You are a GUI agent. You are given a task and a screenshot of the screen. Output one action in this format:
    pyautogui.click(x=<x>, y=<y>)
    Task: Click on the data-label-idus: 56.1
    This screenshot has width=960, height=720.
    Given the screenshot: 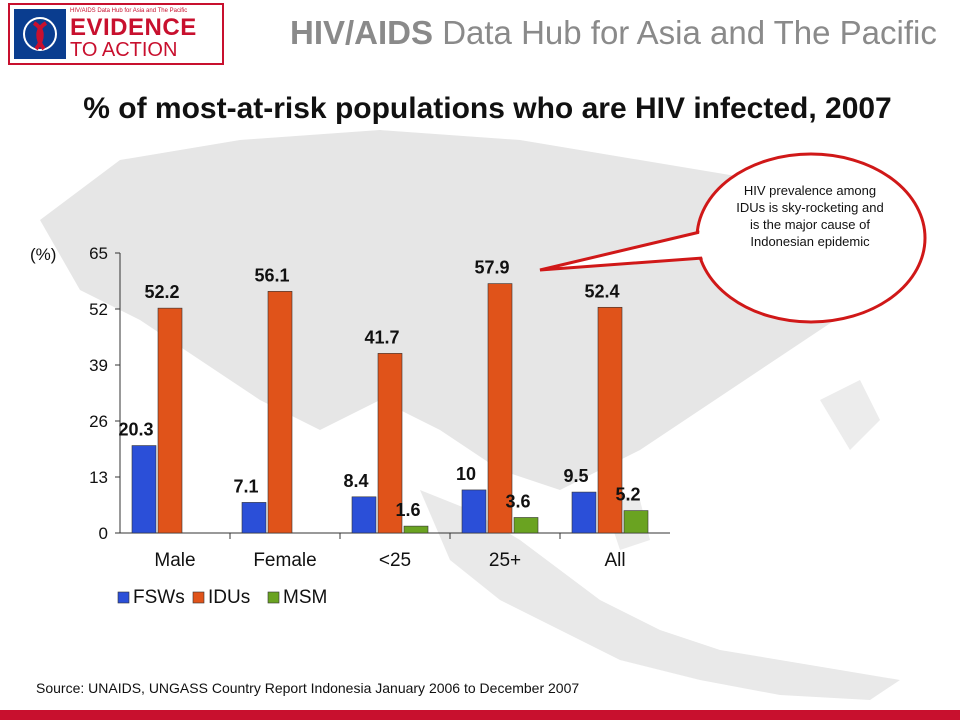 What is the action you would take?
    pyautogui.click(x=271, y=275)
    